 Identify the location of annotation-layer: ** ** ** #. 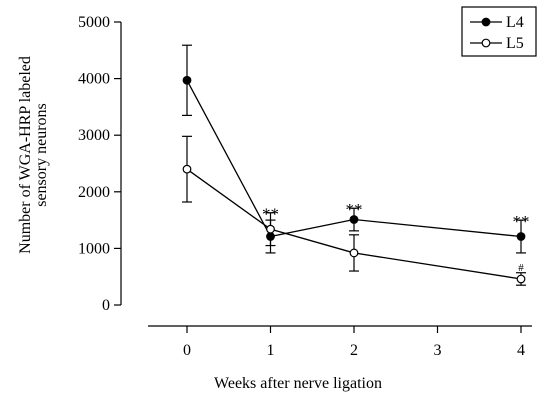
(396, 237).